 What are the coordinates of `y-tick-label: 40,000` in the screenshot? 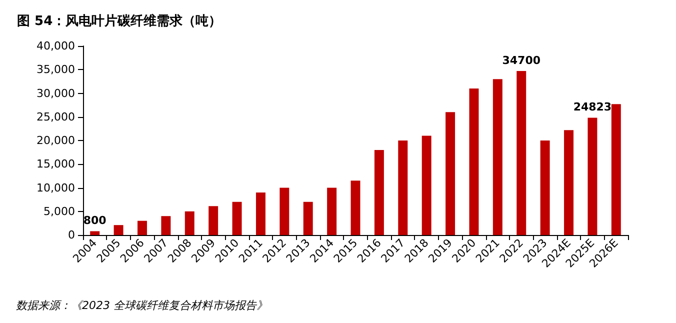 It's located at (55, 46).